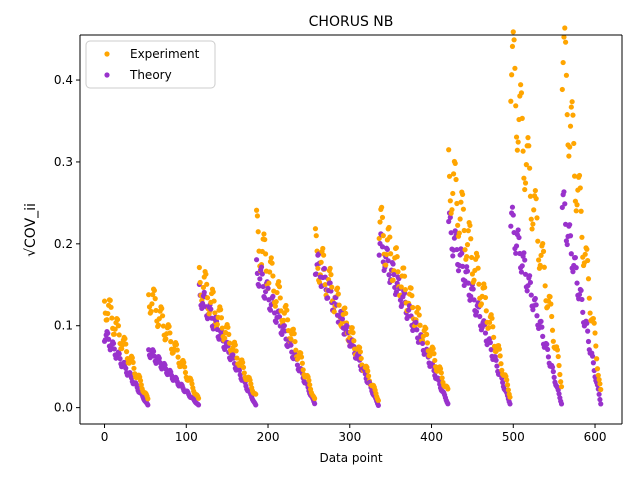 This screenshot has height=480, width=640. I want to click on legend-marker-experiment, so click(107, 54).